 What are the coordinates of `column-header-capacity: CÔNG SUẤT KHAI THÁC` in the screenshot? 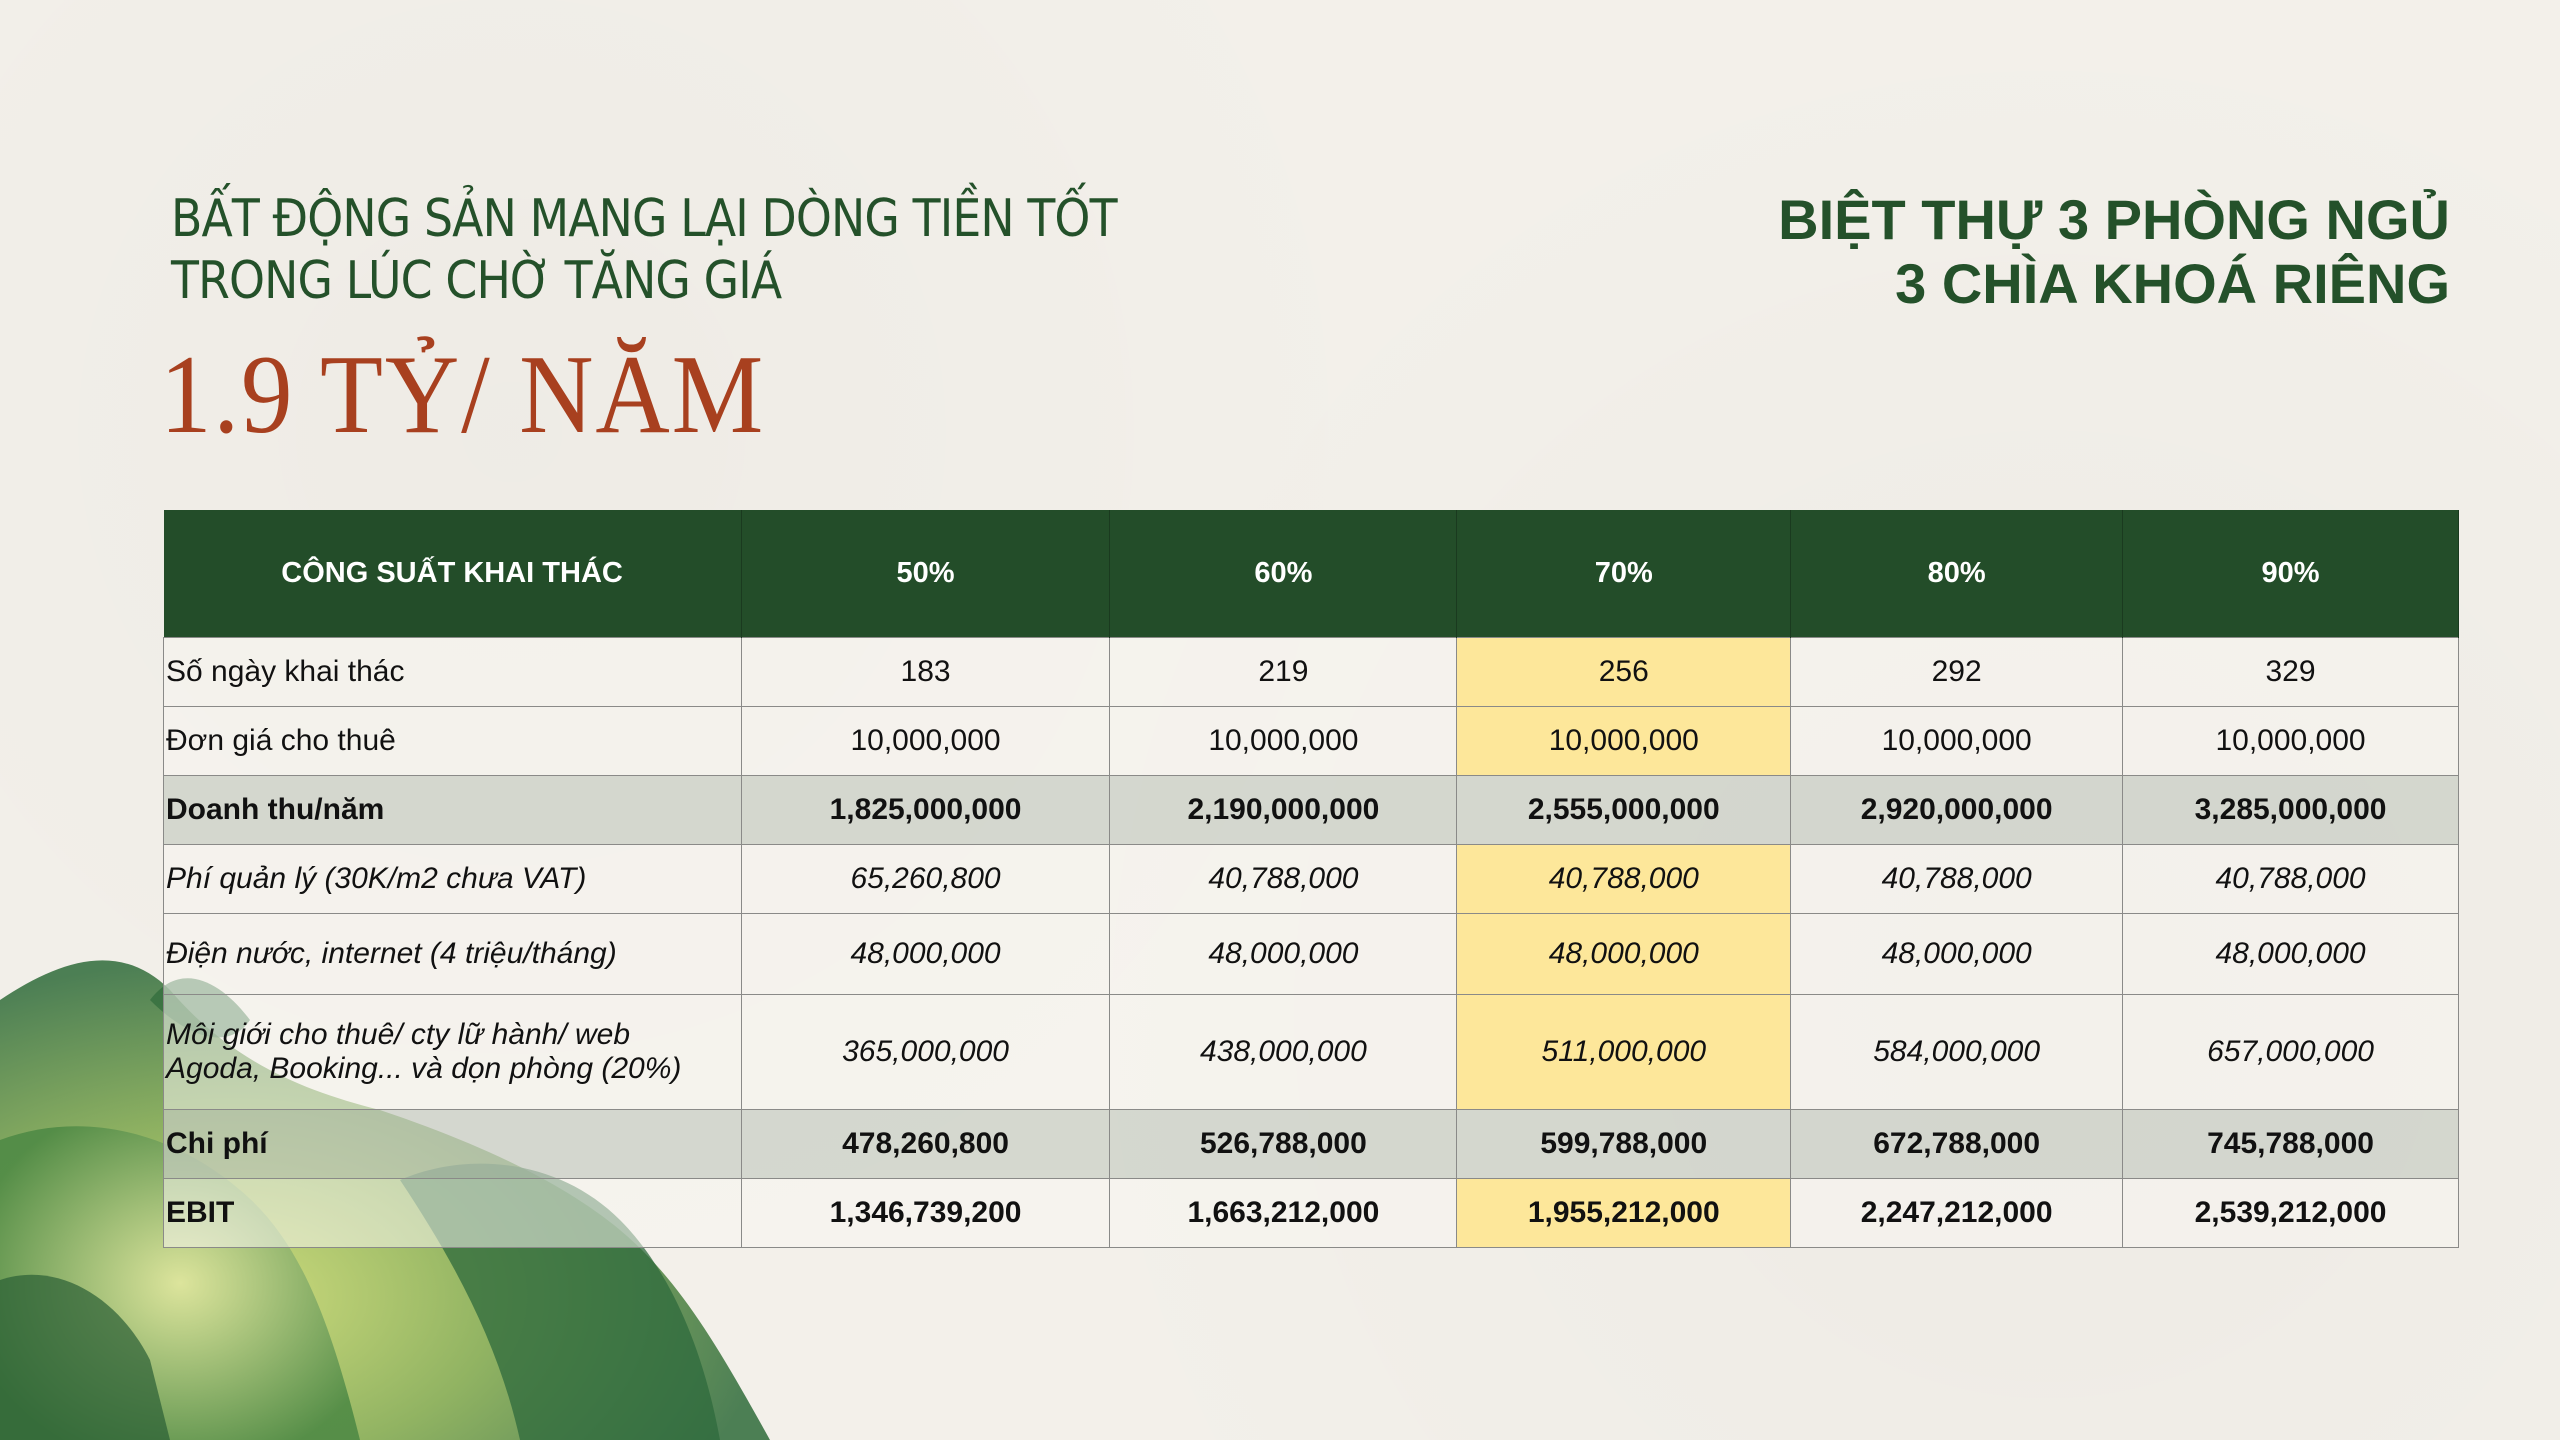 It's located at (452, 574).